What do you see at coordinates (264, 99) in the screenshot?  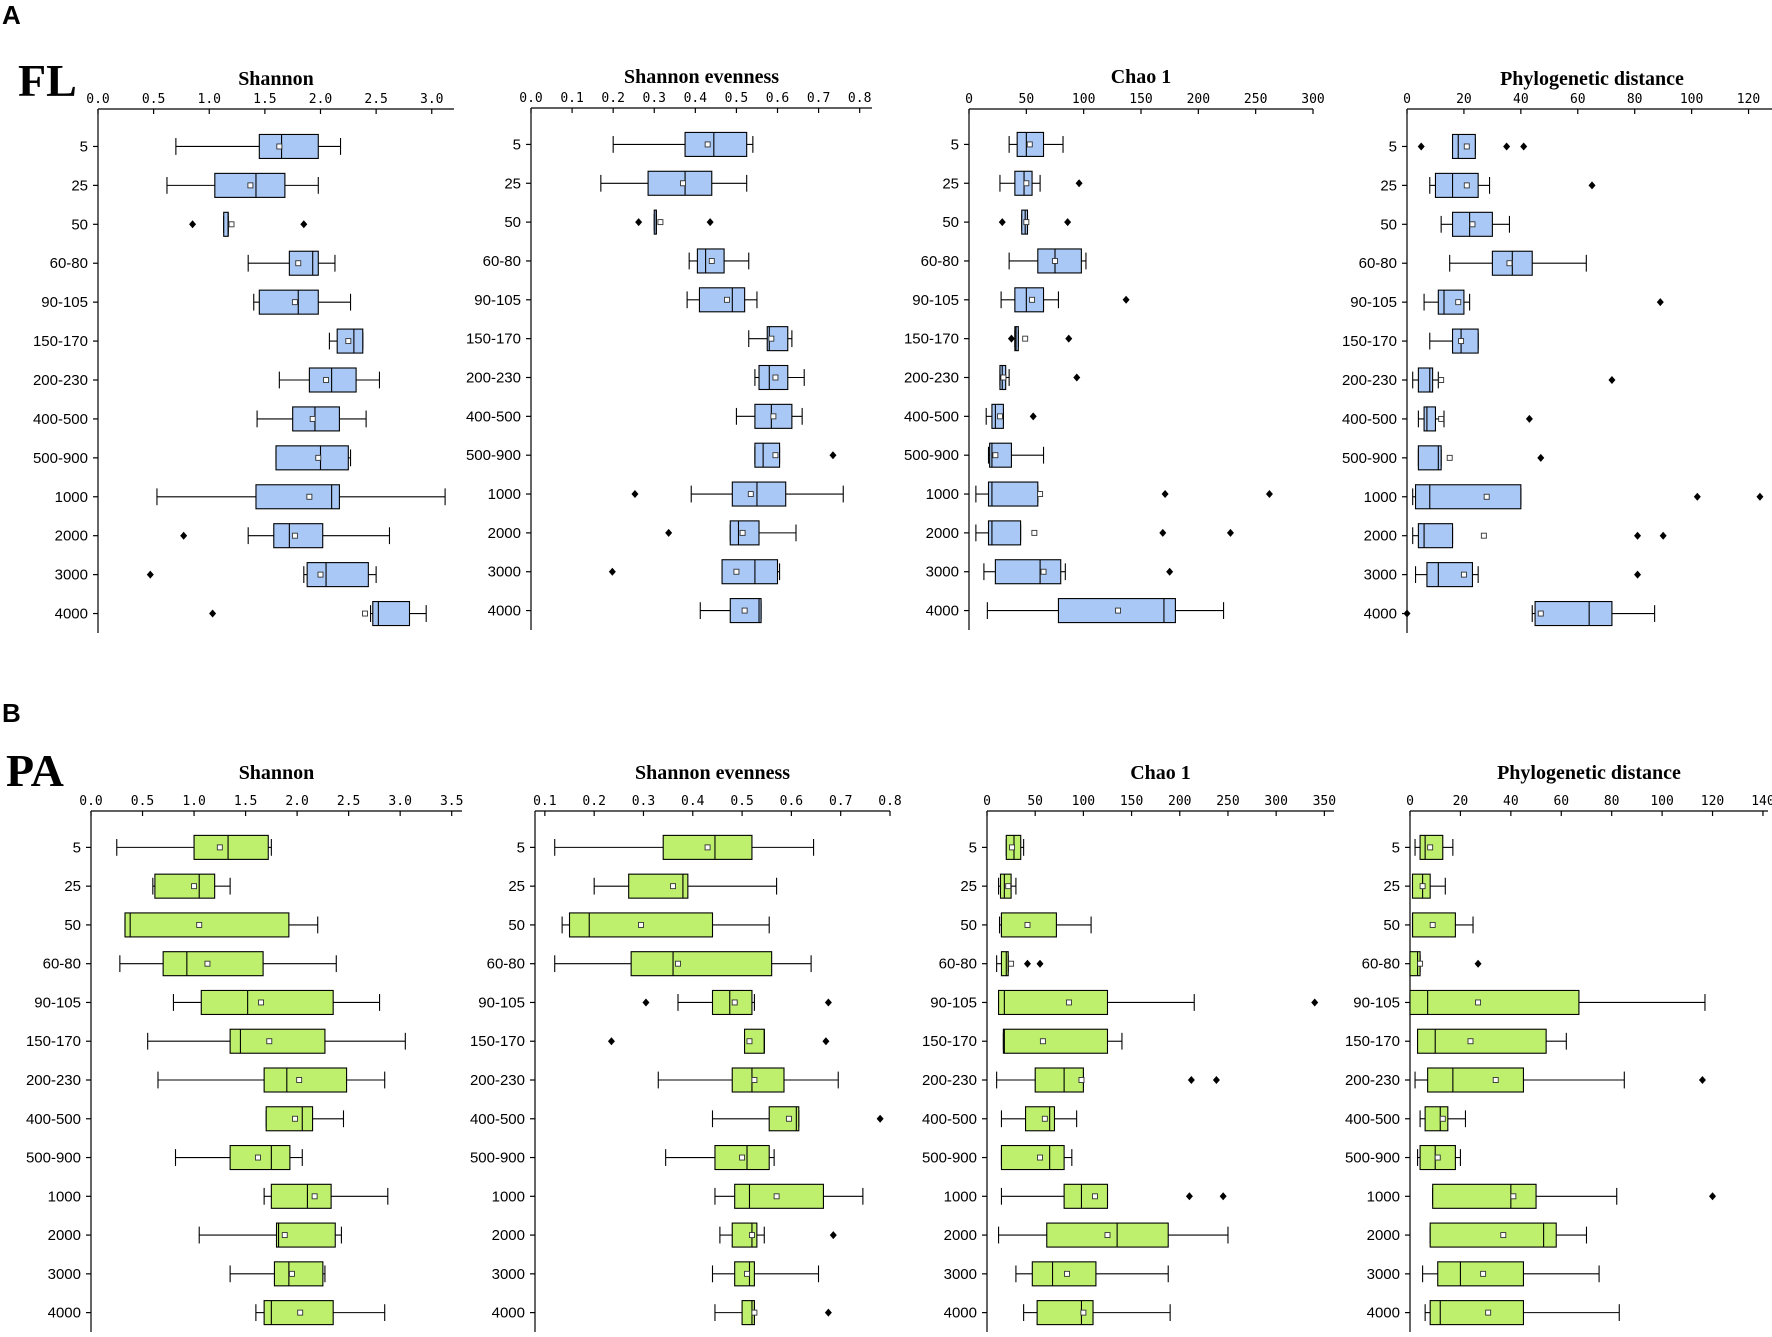 I see `x-tick-label: 1.5` at bounding box center [264, 99].